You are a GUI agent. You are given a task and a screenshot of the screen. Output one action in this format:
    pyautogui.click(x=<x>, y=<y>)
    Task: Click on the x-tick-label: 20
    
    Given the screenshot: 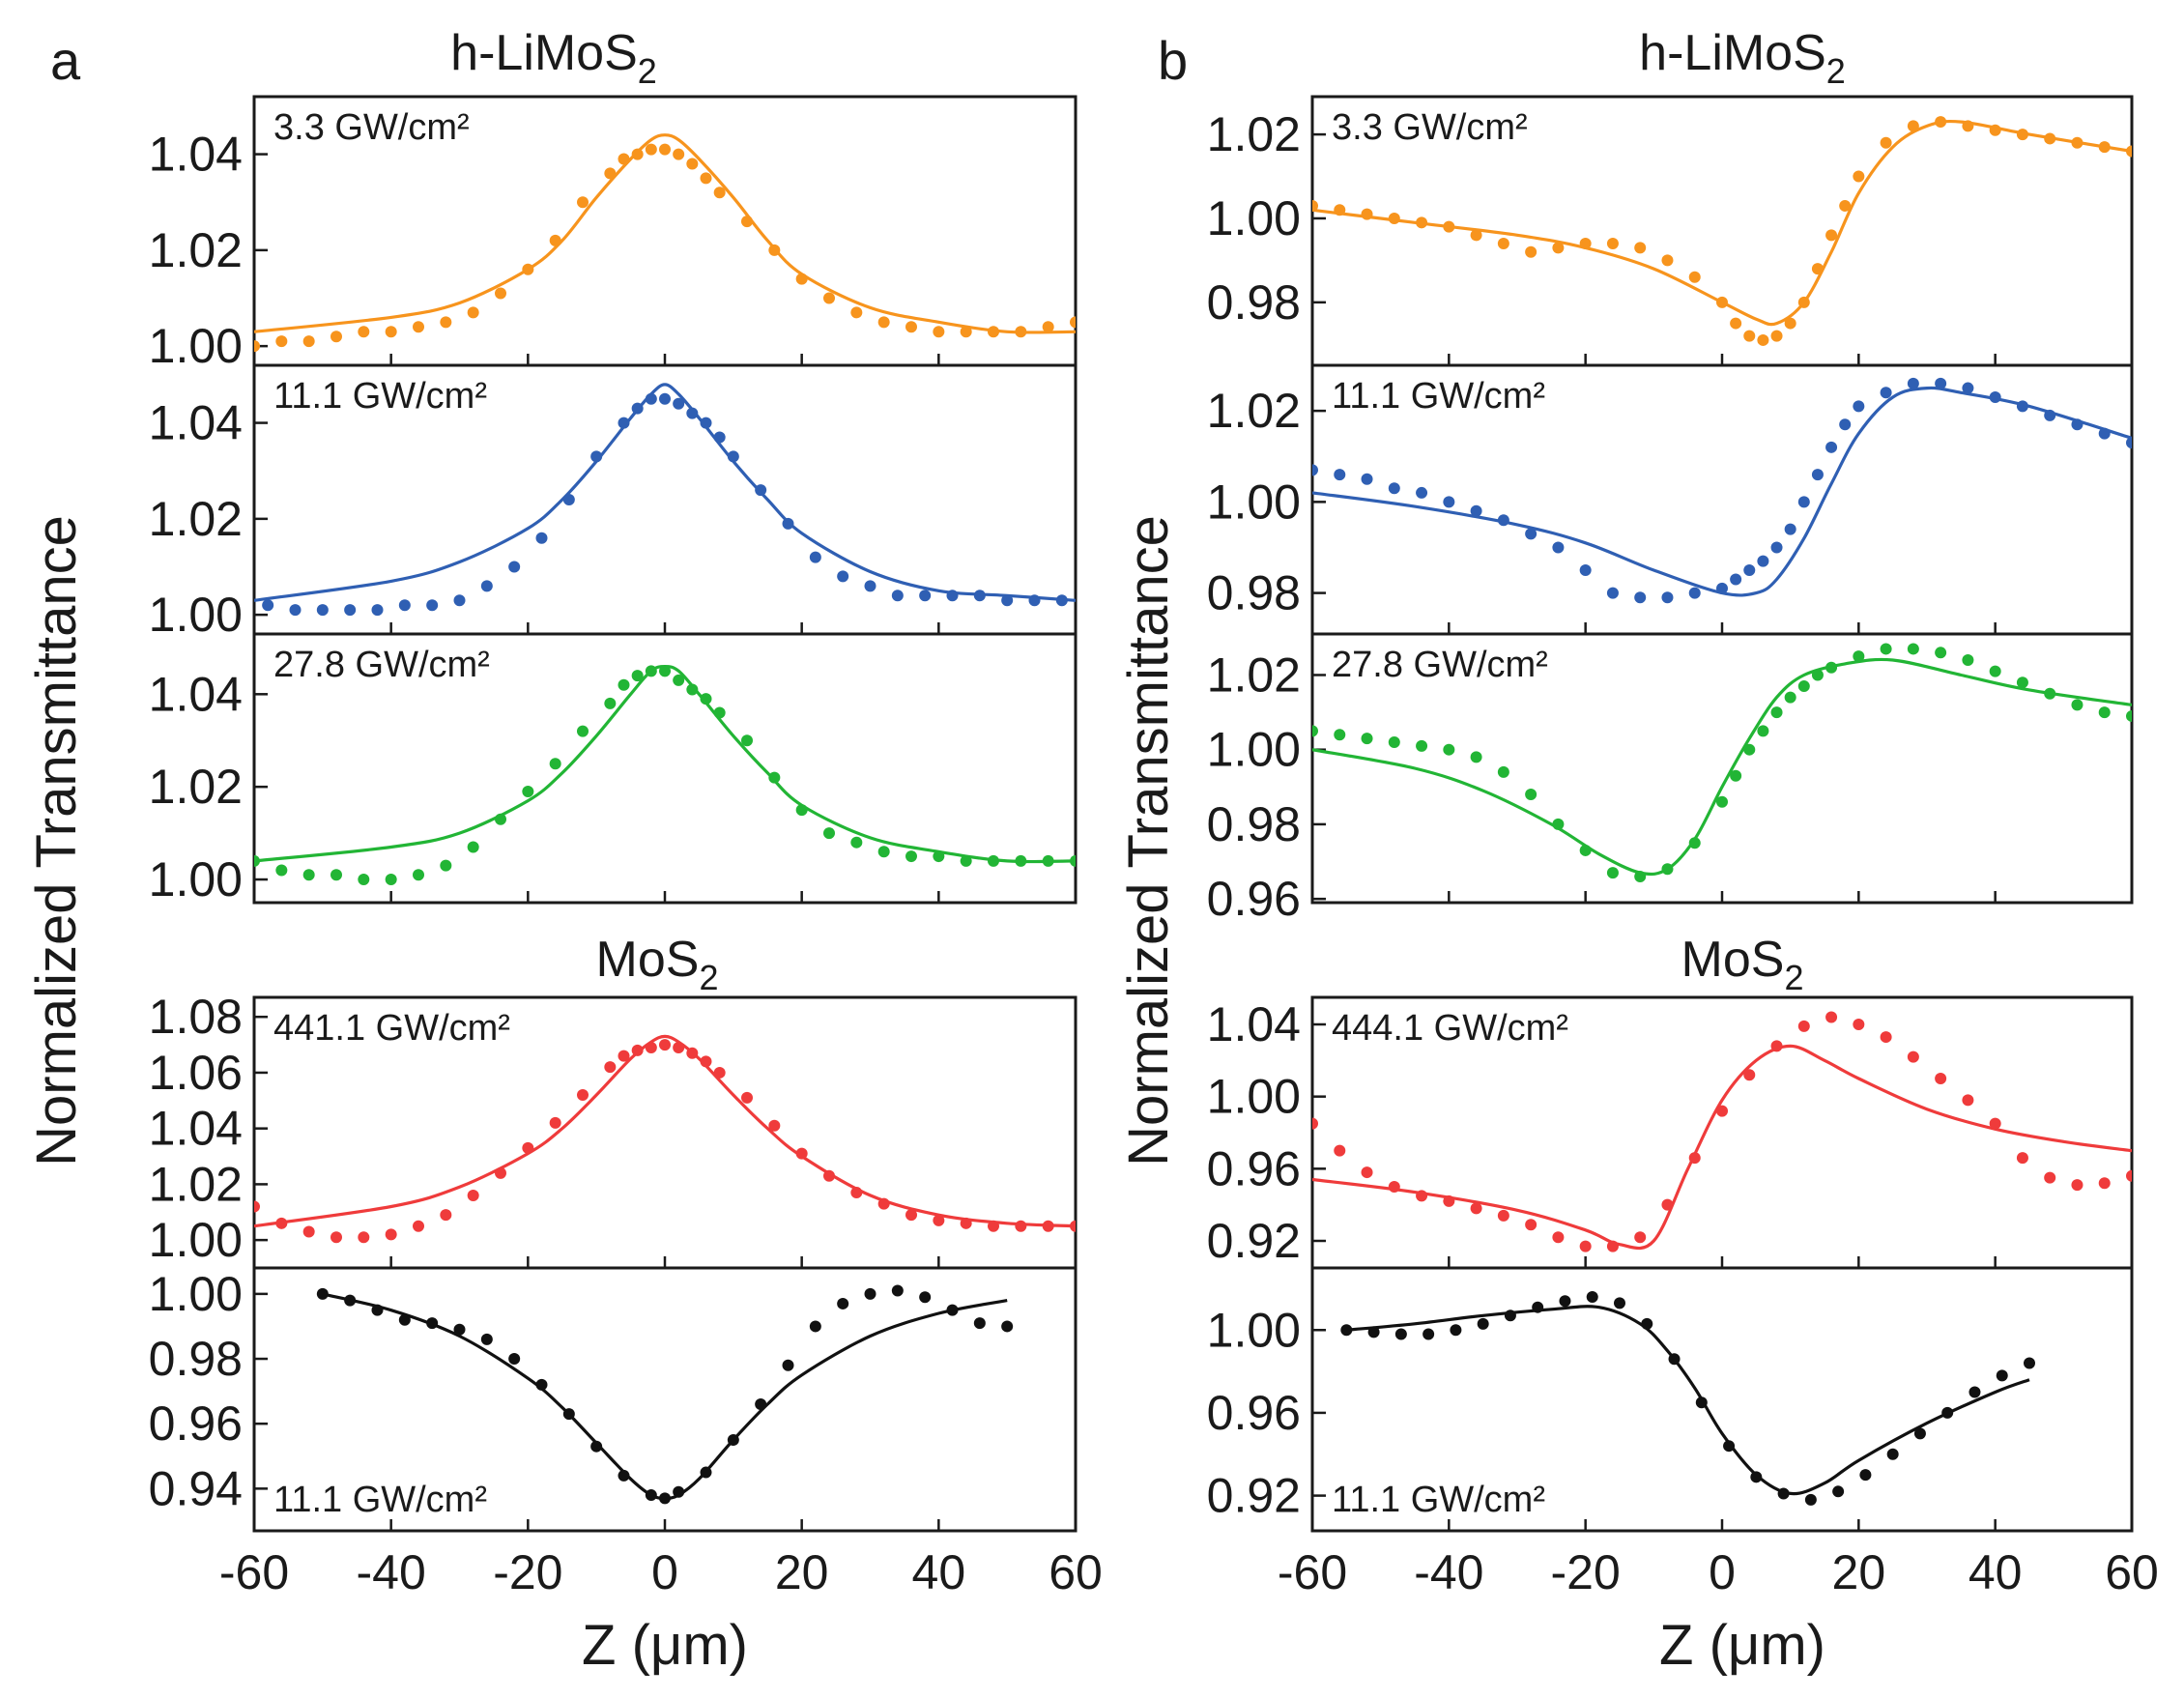 What is the action you would take?
    pyautogui.click(x=802, y=1572)
    